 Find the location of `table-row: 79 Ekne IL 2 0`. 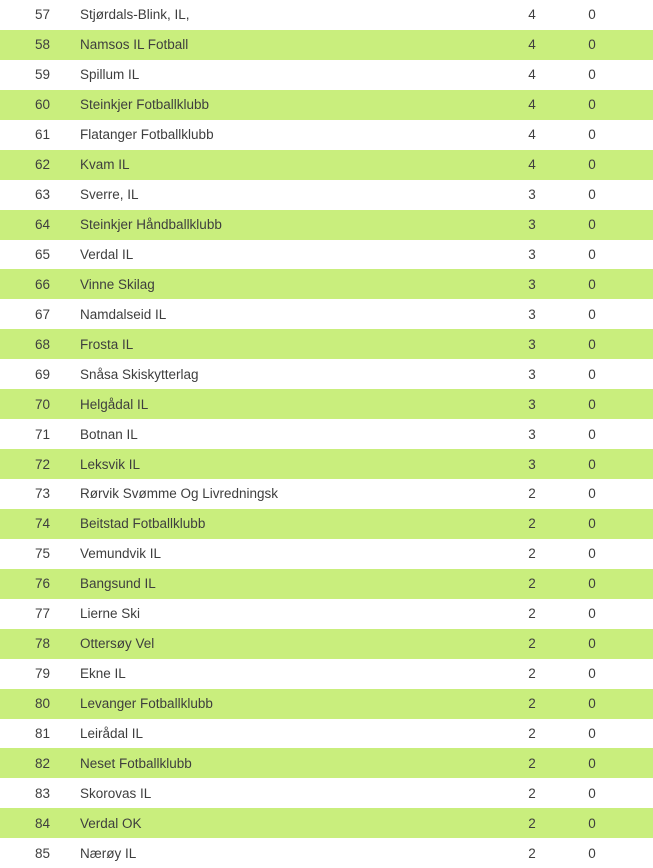

table-row: 79 Ekne IL 2 0 is located at coordinates (326, 673).